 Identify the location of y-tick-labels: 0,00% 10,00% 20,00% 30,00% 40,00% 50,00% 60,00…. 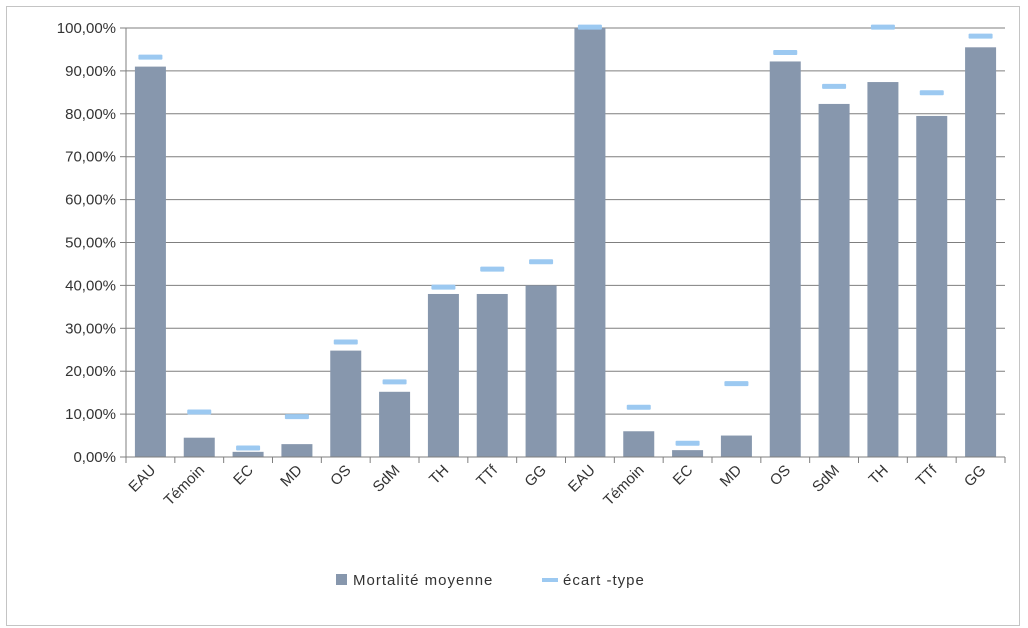
(86, 243).